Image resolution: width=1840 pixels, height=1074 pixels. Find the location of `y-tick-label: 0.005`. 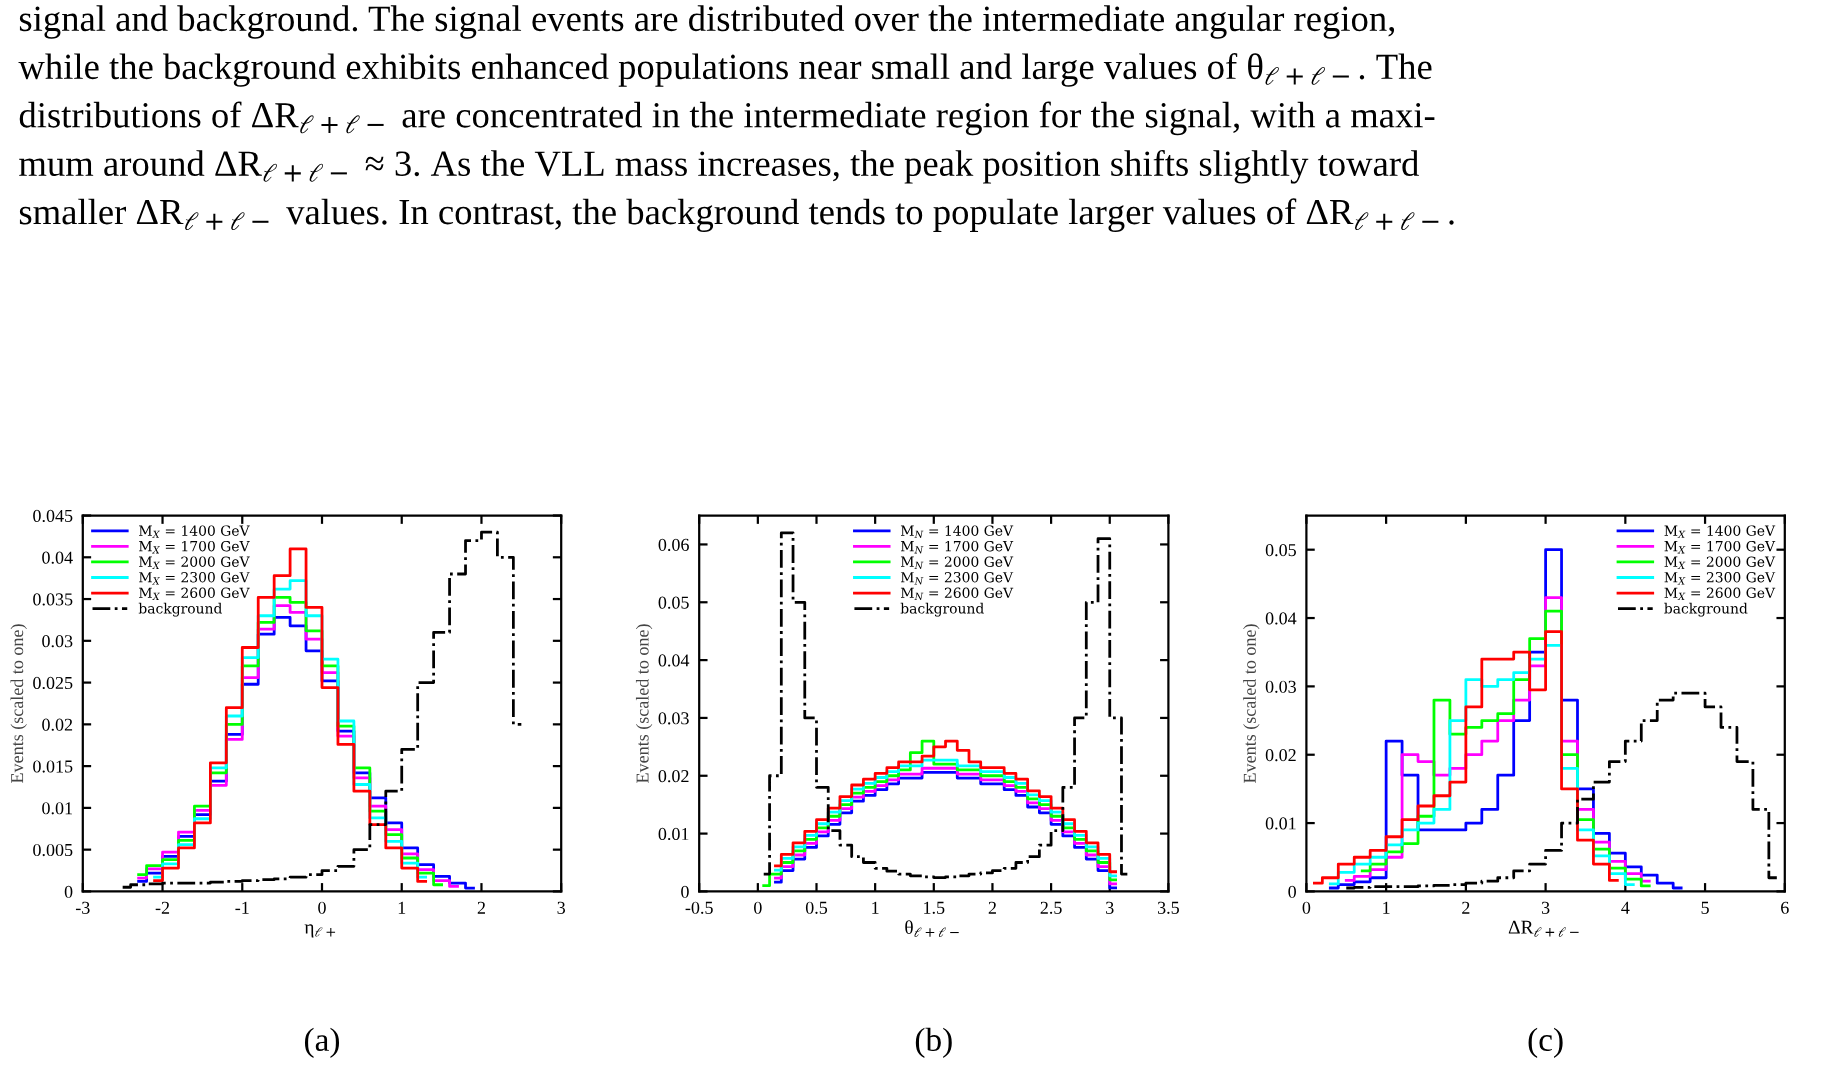

y-tick-label: 0.005 is located at coordinates (53, 850).